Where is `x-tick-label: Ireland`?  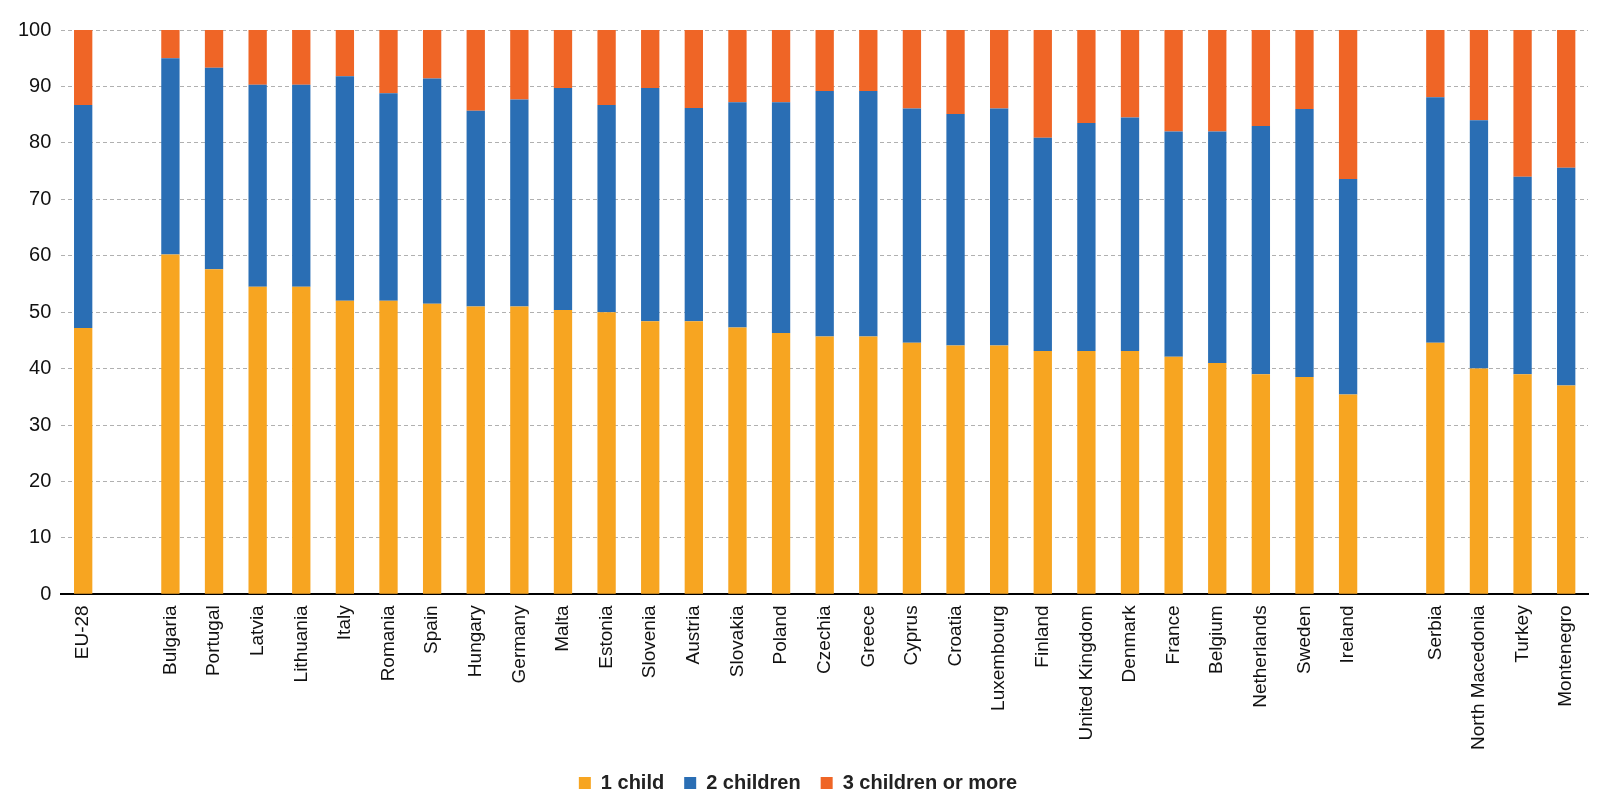
x-tick-label: Ireland is located at coordinates (1347, 634).